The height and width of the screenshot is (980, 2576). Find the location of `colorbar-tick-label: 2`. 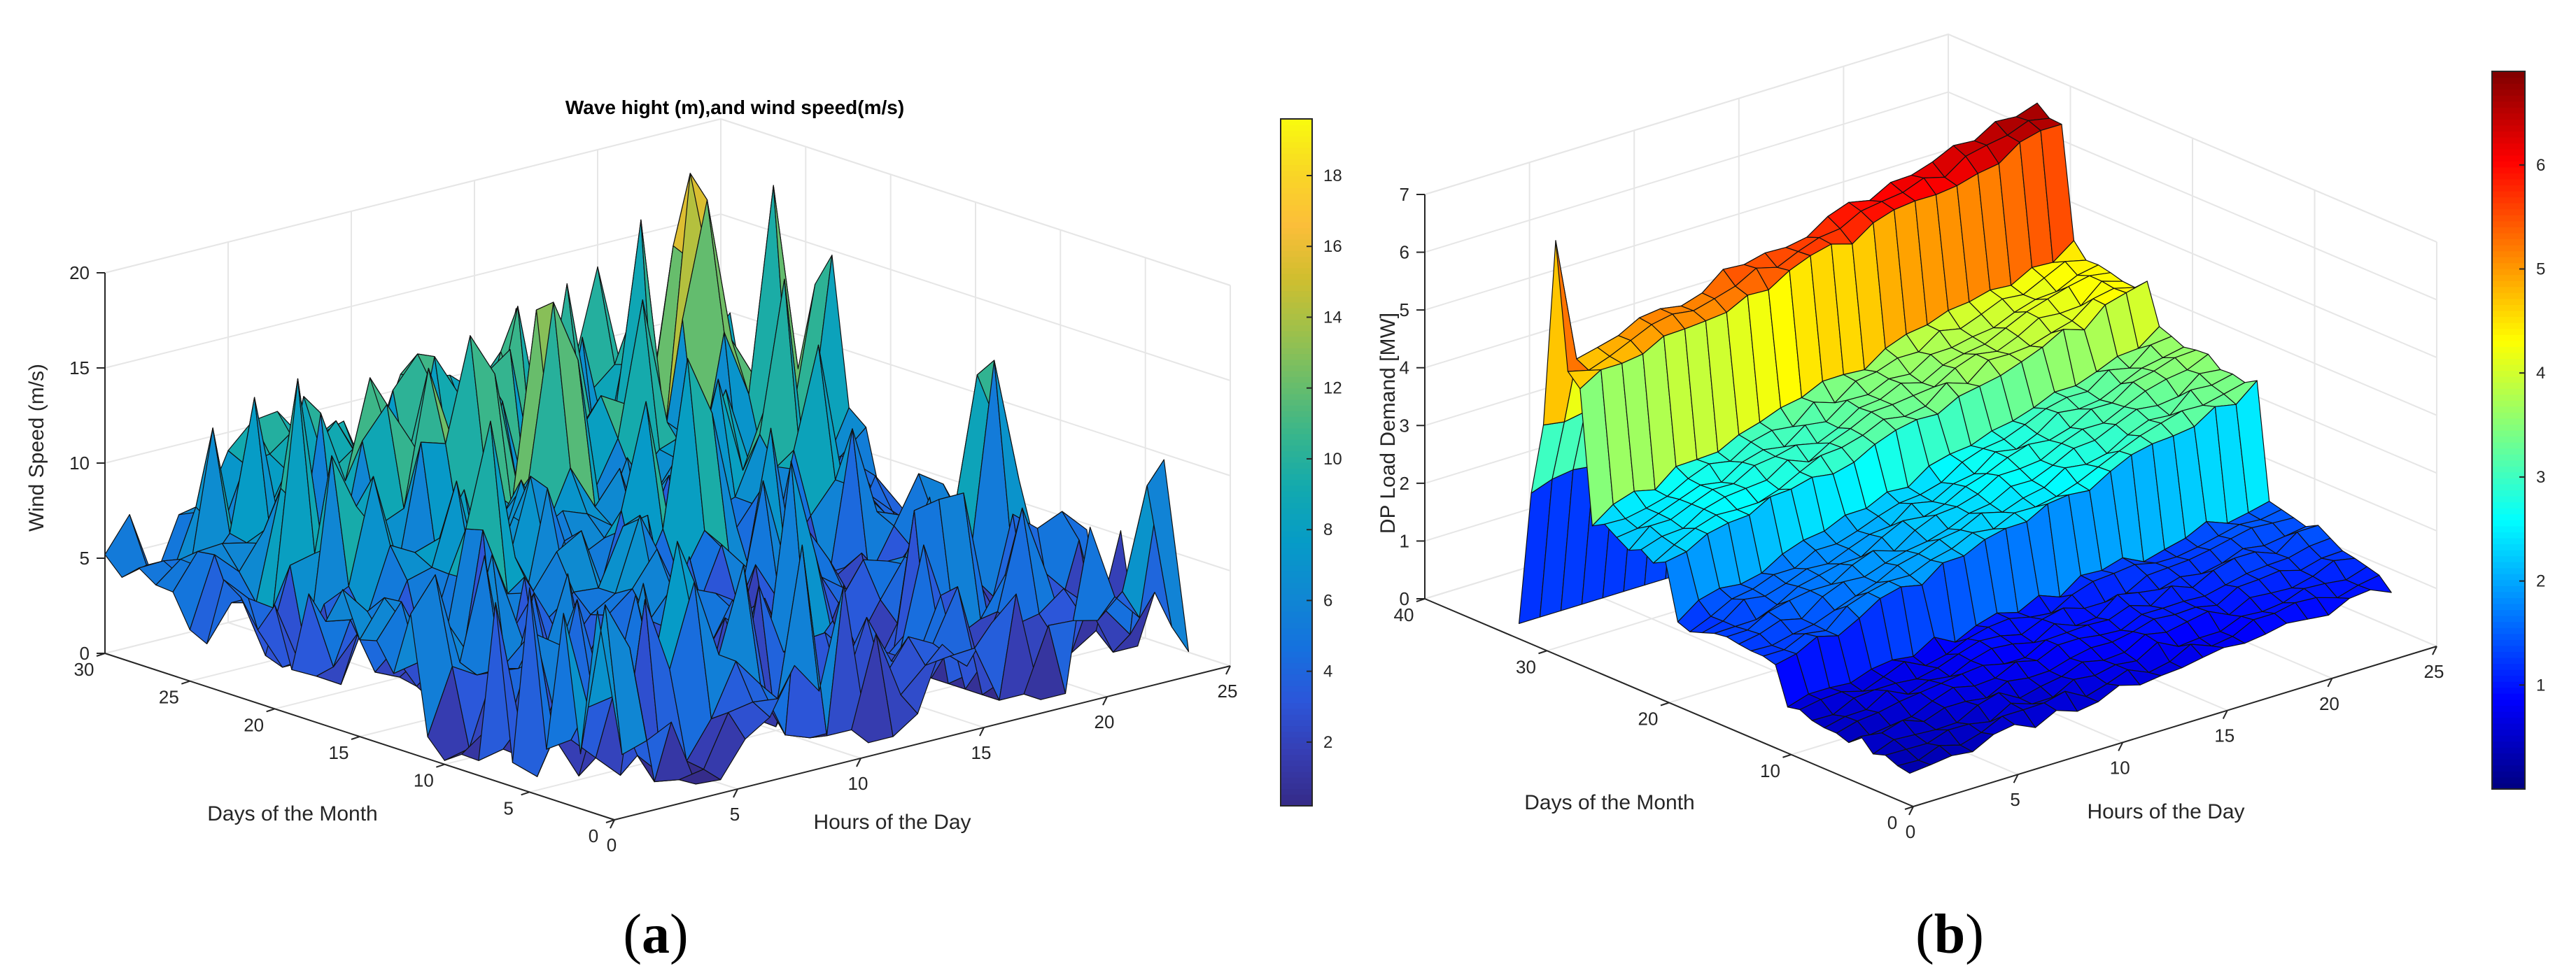

colorbar-tick-label: 2 is located at coordinates (1327, 742).